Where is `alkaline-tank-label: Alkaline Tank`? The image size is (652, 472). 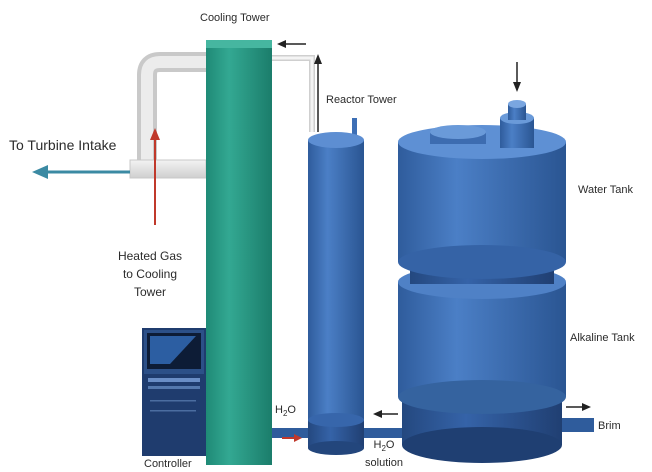 alkaline-tank-label: Alkaline Tank is located at coordinates (602, 338).